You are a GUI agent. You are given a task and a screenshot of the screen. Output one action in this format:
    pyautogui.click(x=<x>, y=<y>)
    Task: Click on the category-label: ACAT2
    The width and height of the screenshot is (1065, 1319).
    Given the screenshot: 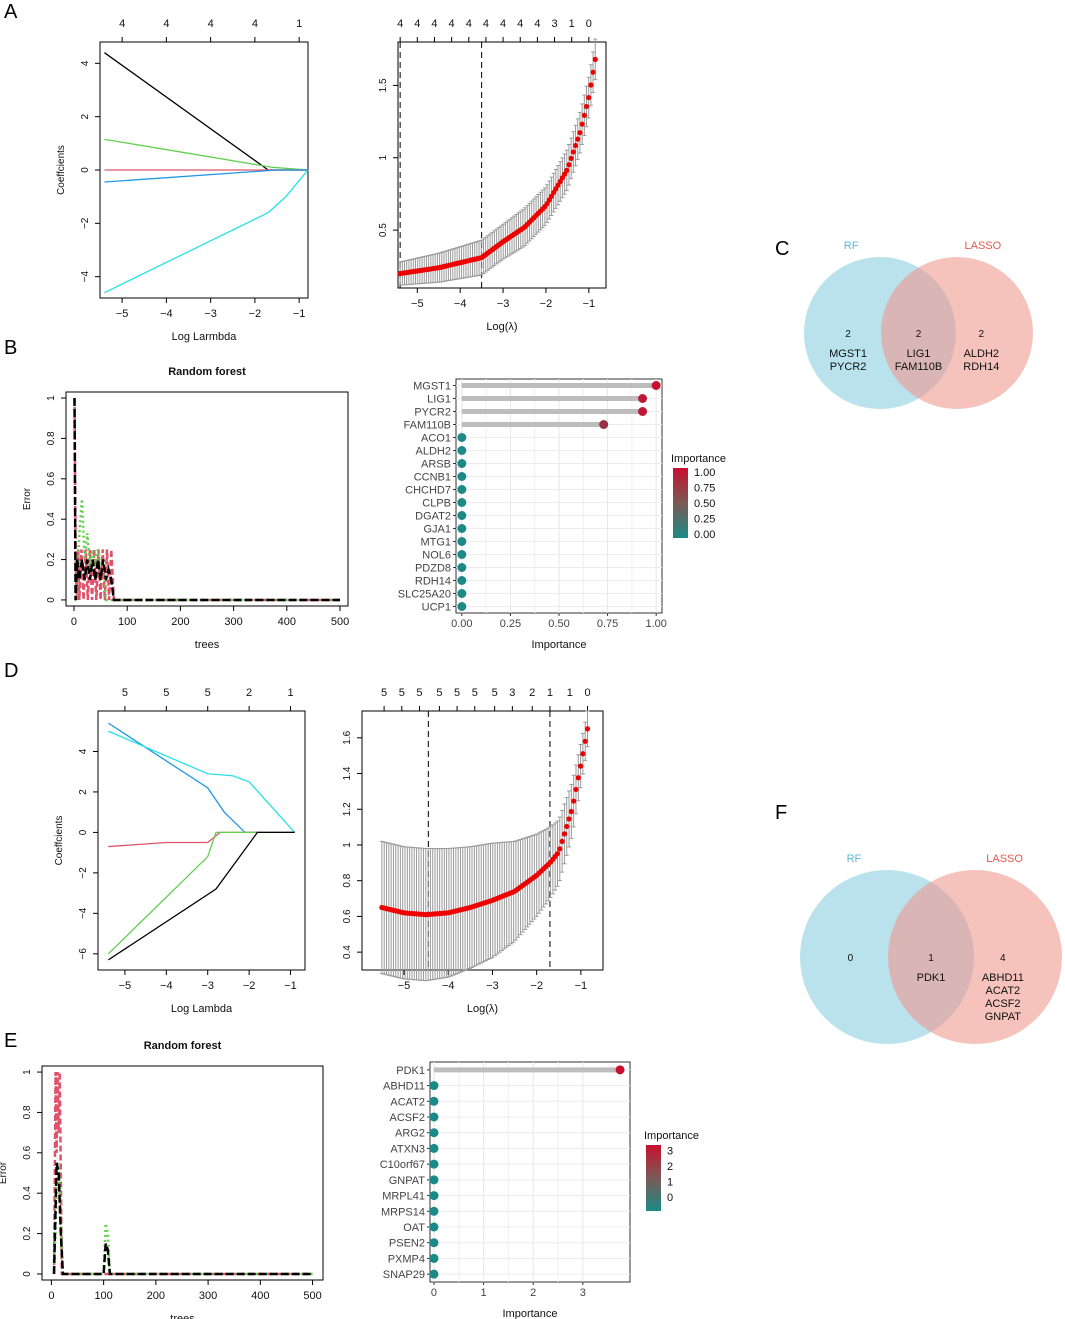 What is the action you would take?
    pyautogui.click(x=407, y=1102)
    